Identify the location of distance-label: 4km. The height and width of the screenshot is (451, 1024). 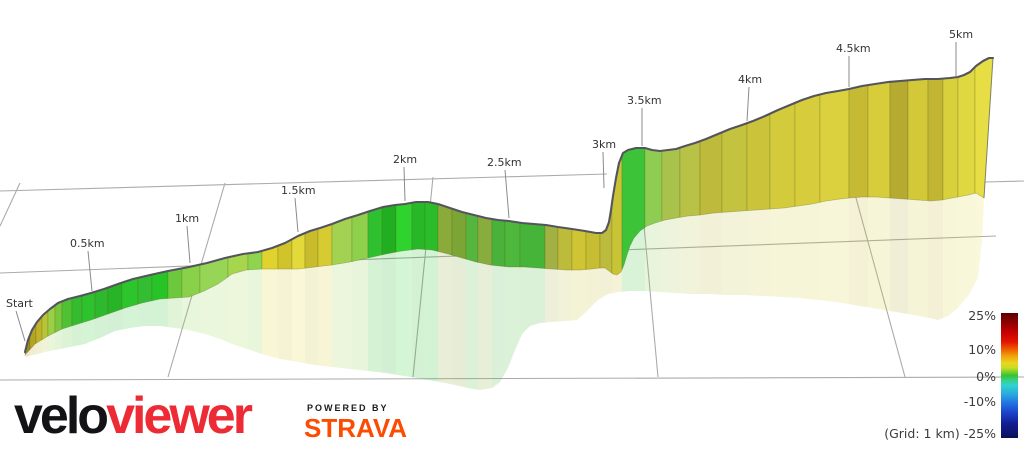
(750, 79).